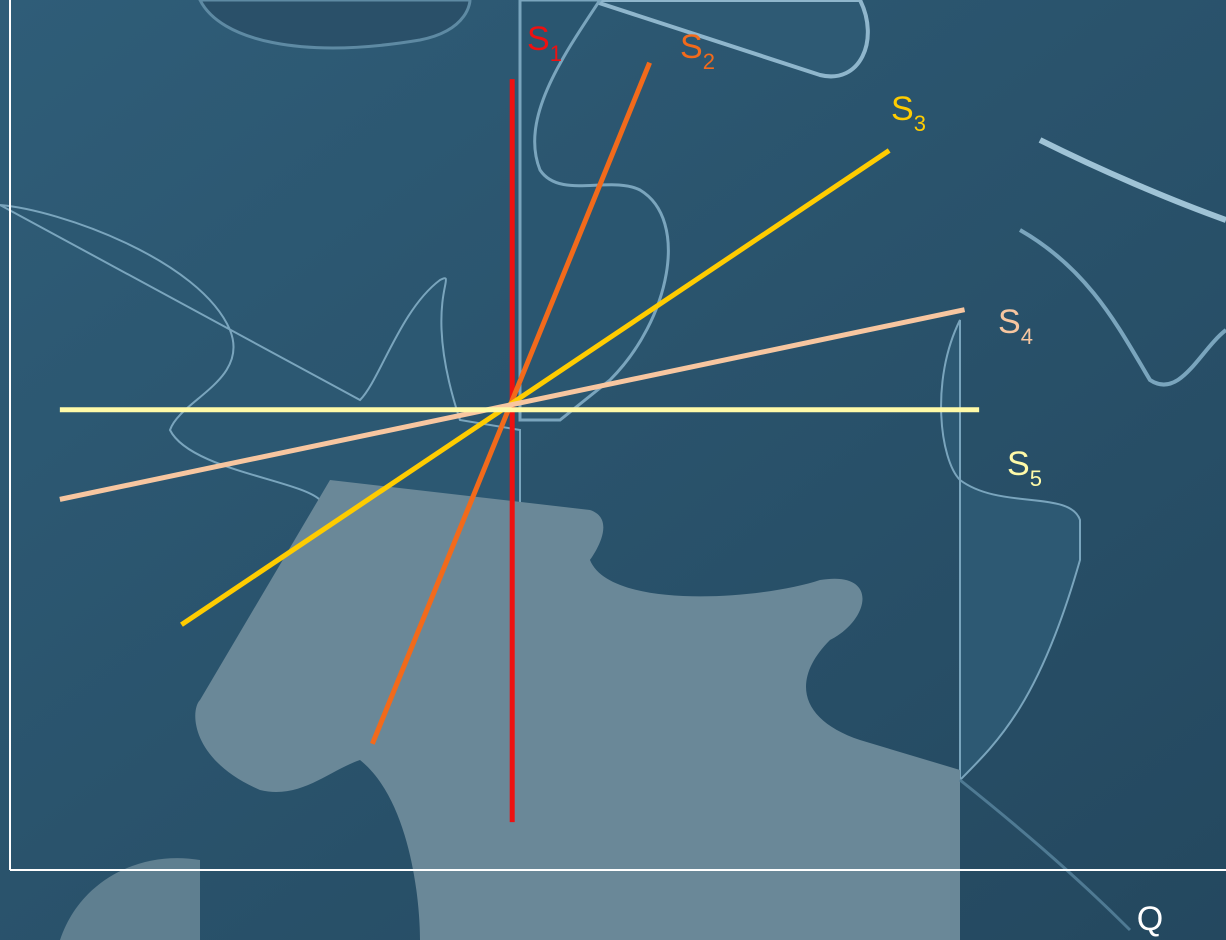  What do you see at coordinates (1150, 919) in the screenshot?
I see `x-axis-label: Q` at bounding box center [1150, 919].